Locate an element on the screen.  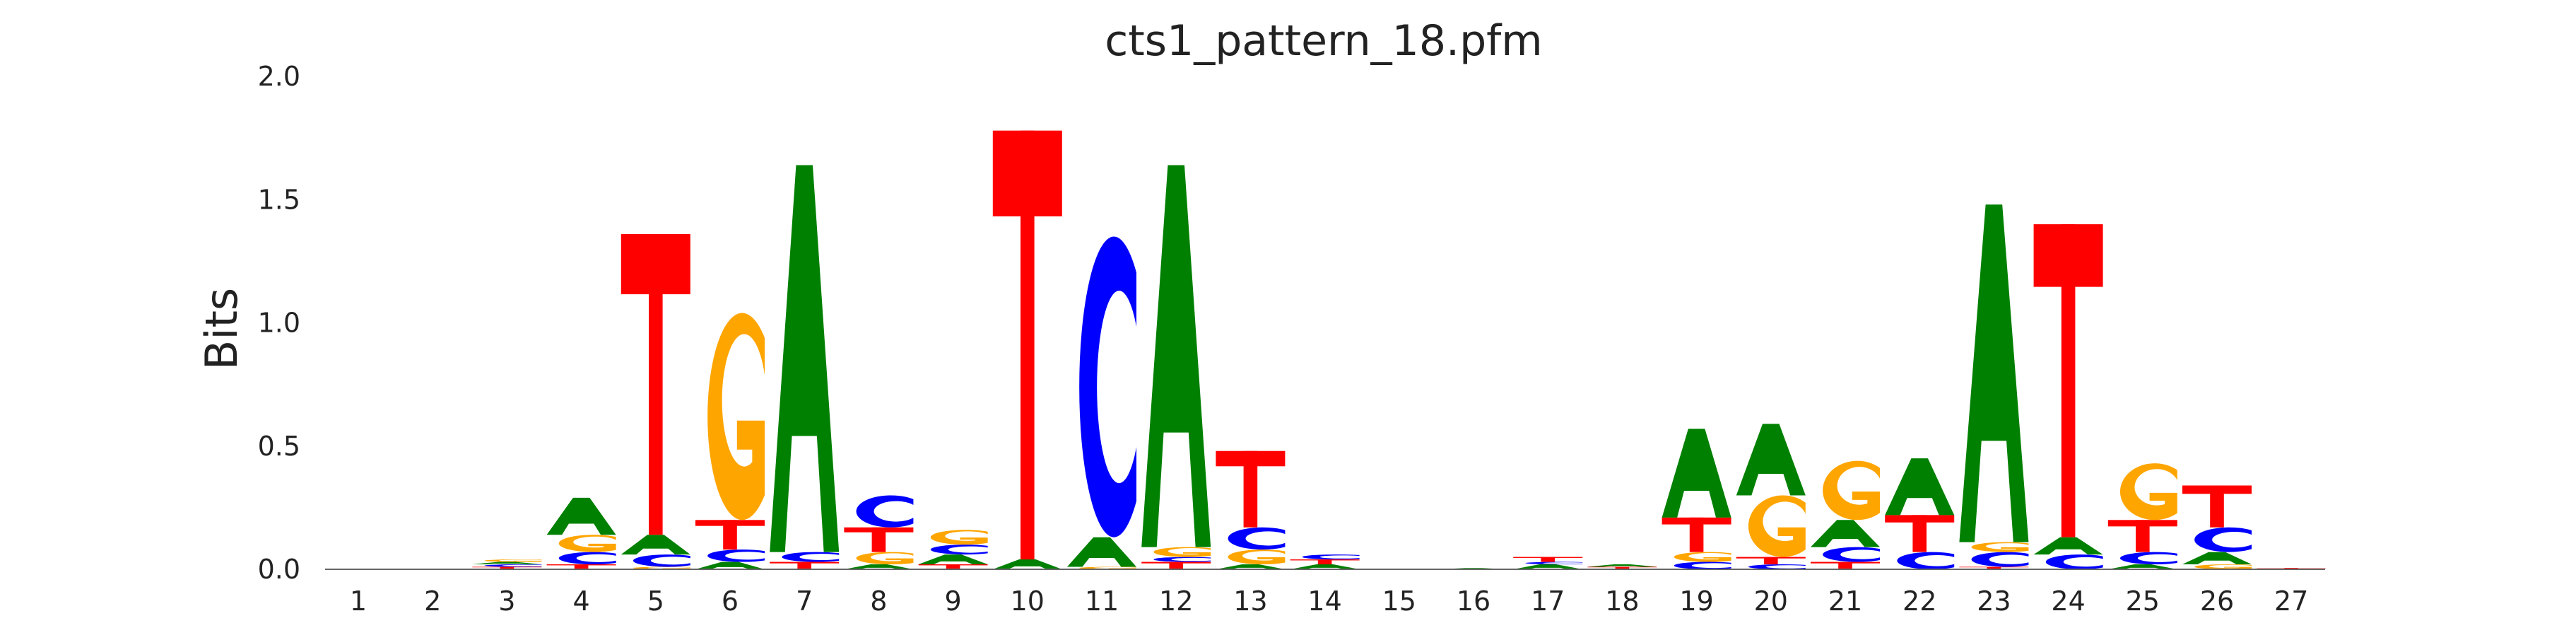
x-tick-label: 3 is located at coordinates (506, 601).